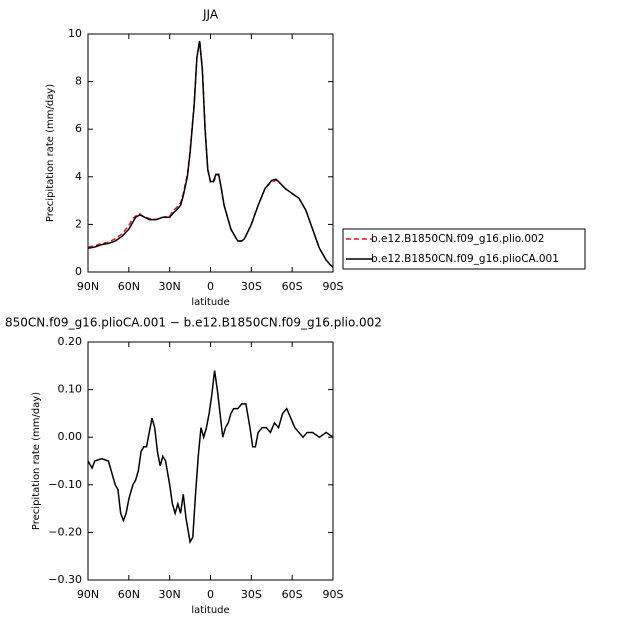  Describe the element at coordinates (65, 484) in the screenshot. I see `y-tick-label: −0.10` at that location.